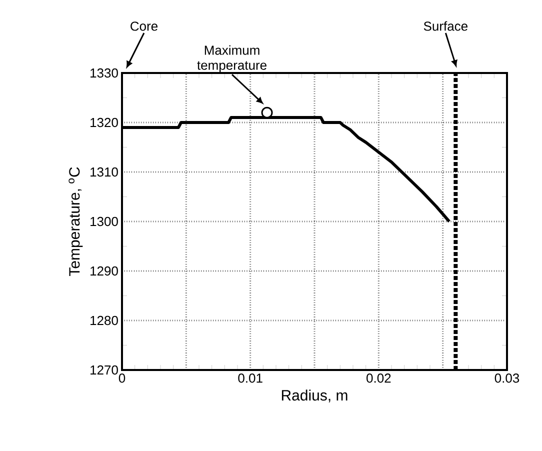 The height and width of the screenshot is (451, 542). Describe the element at coordinates (378, 378) in the screenshot. I see `x-tick-label: 0.02` at that location.